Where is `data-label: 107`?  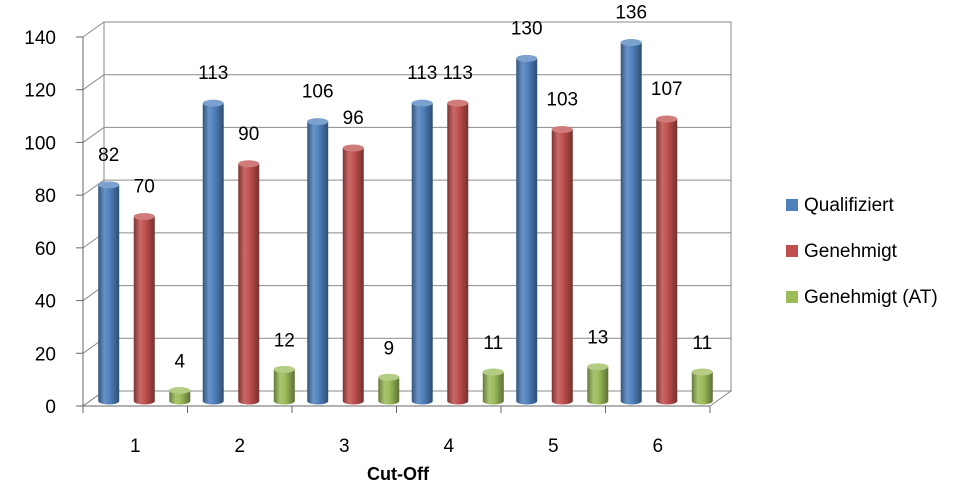 data-label: 107 is located at coordinates (667, 89).